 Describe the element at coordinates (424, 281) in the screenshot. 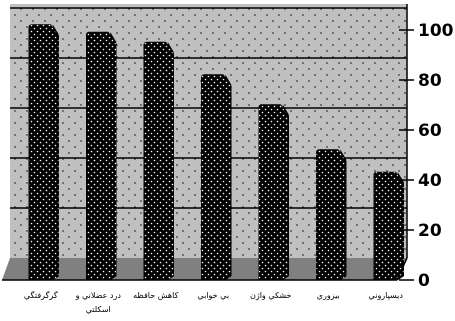

I see `y-tick-label: 0` at that location.